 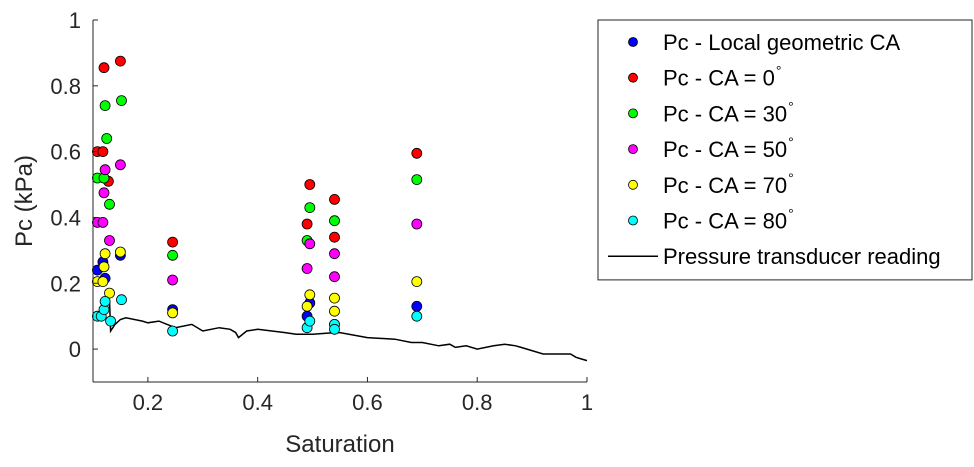 What do you see at coordinates (148, 402) in the screenshot?
I see `x-tick-label-0: 0.2` at bounding box center [148, 402].